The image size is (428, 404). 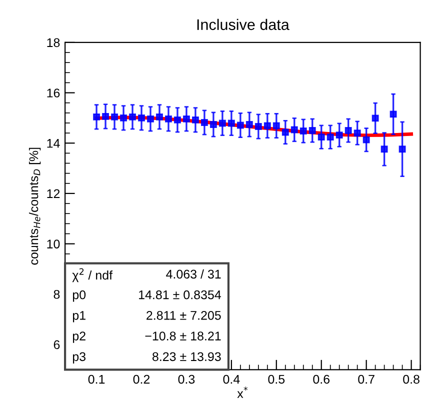 I want to click on chart-title: Inclusive data, so click(x=243, y=24).